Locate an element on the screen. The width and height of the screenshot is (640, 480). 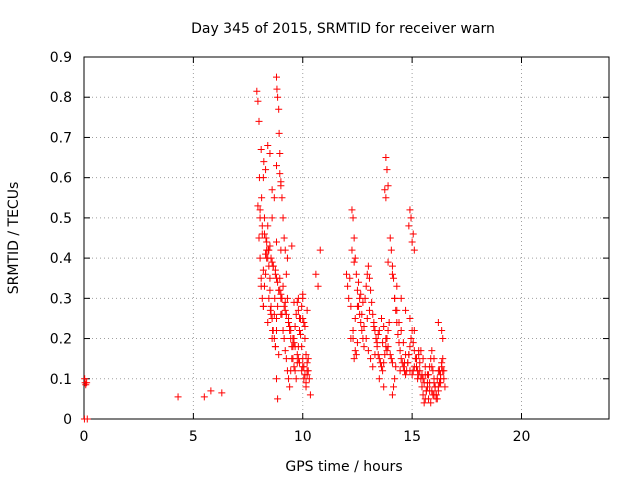
y-tick-label: 0.2 is located at coordinates (61, 340).